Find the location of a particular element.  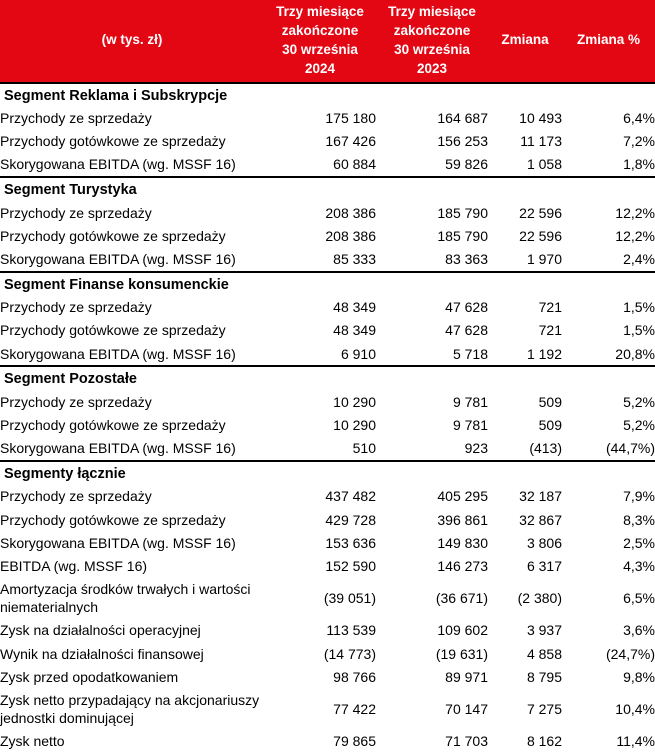

row-label: Zysk przed opodatkowaniem is located at coordinates (89, 676).